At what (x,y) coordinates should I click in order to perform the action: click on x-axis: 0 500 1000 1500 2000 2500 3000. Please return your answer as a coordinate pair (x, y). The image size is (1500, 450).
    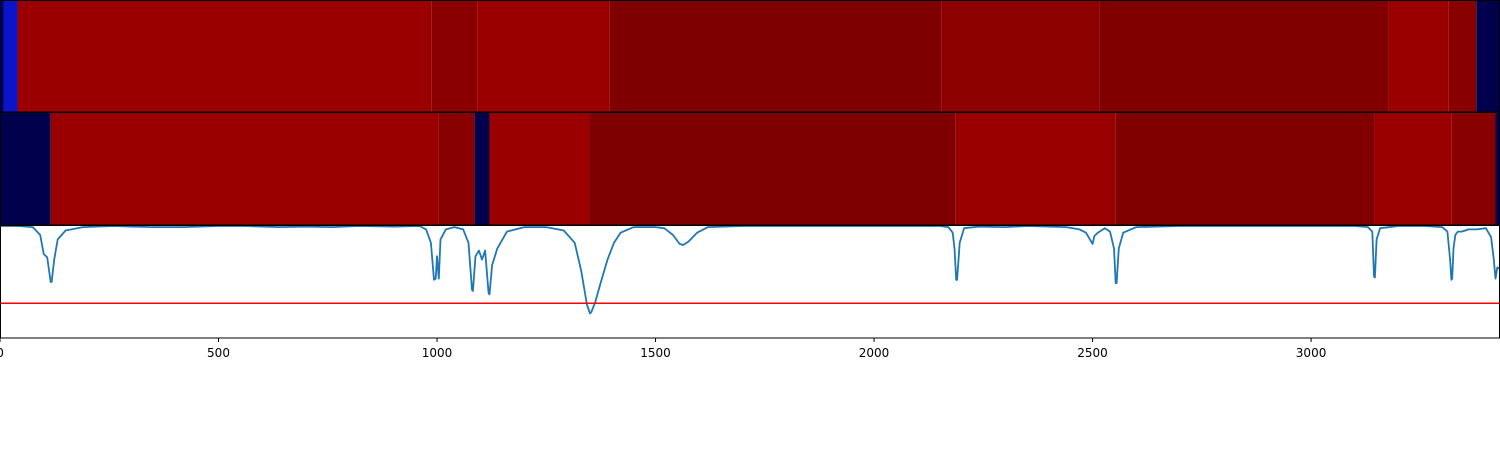
    Looking at the image, I should click on (663, 349).